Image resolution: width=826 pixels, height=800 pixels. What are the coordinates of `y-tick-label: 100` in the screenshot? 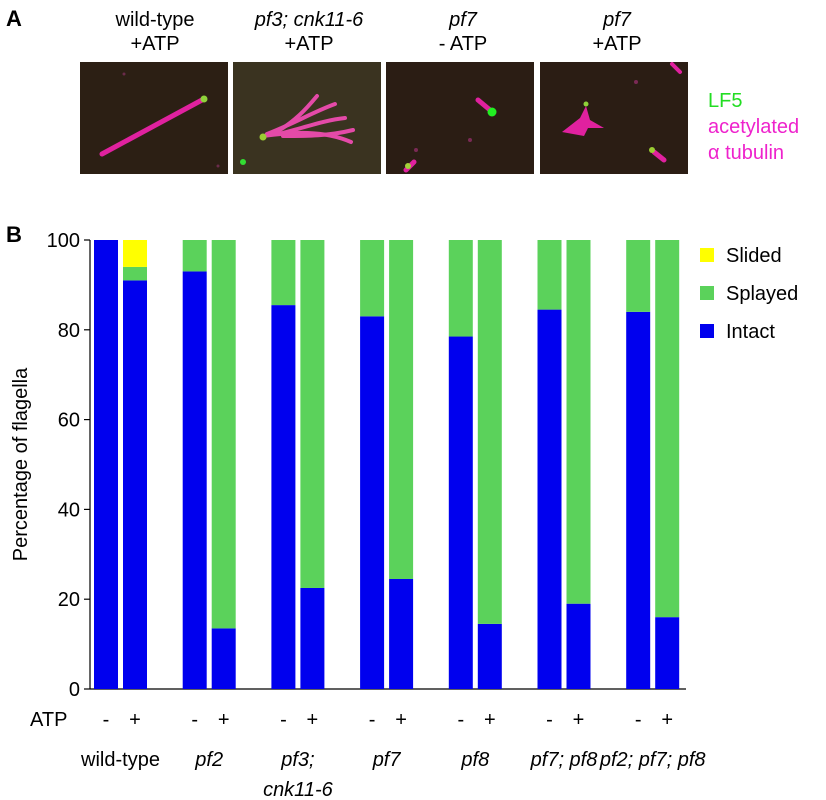 It's located at (63, 241).